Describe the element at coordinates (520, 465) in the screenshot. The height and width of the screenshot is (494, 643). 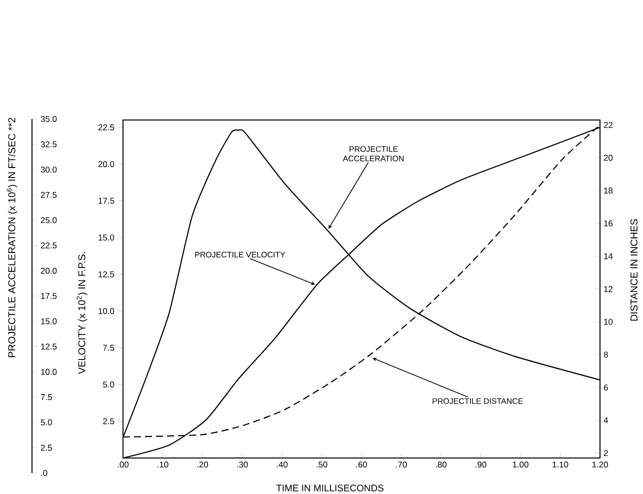
I see `x-tick-label: 1.00` at that location.